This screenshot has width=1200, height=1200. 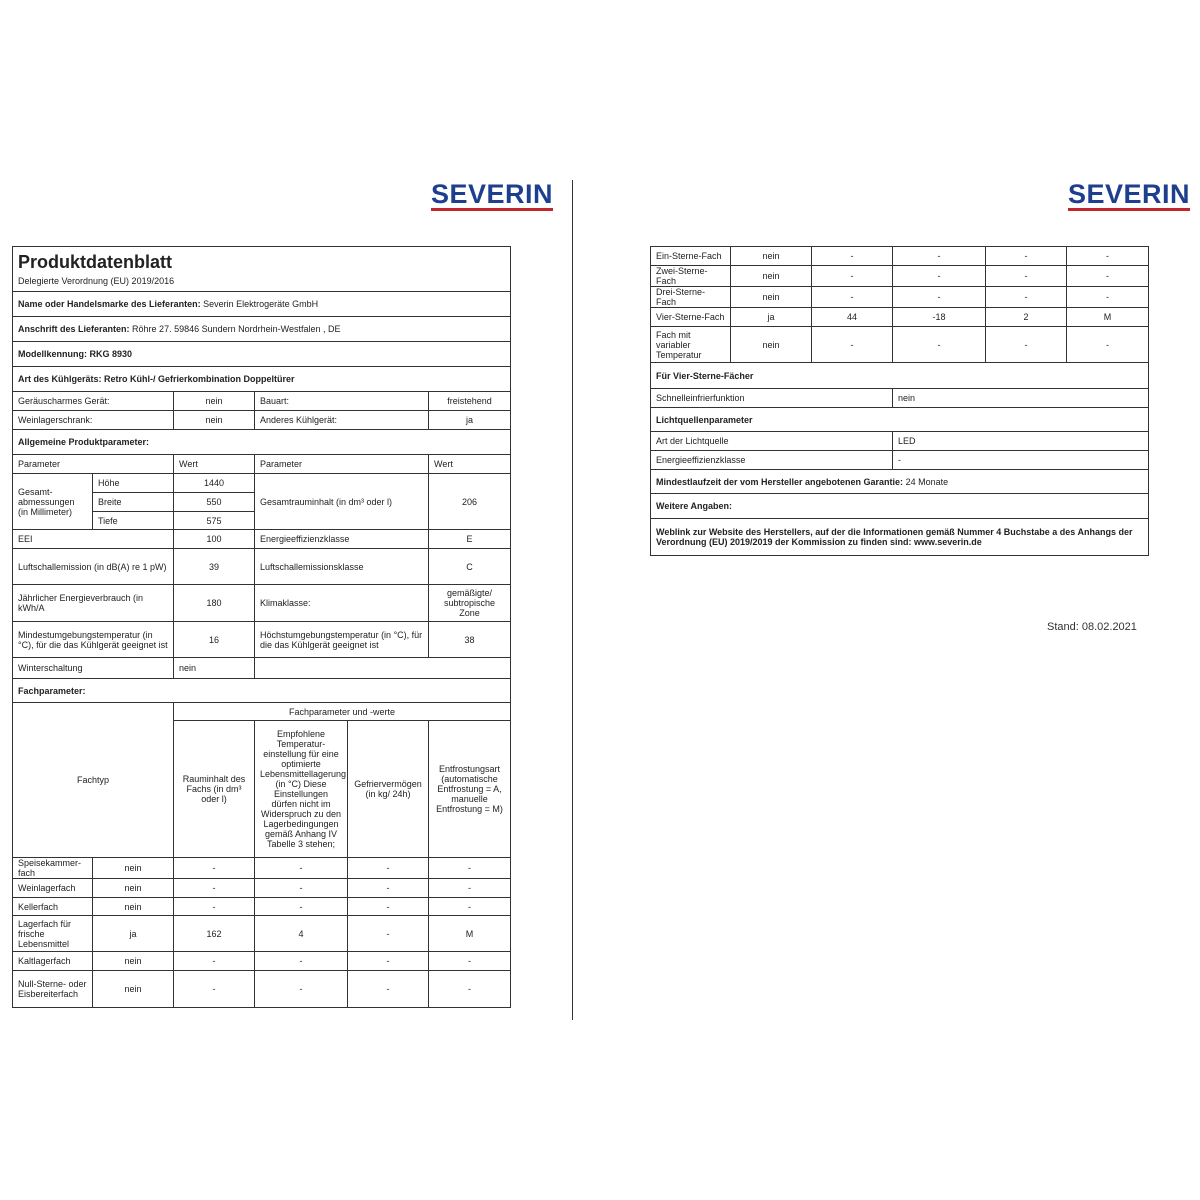 What do you see at coordinates (93, 603) in the screenshot?
I see `cell: Jährlicher Energieverbrauch (in kWh/A` at bounding box center [93, 603].